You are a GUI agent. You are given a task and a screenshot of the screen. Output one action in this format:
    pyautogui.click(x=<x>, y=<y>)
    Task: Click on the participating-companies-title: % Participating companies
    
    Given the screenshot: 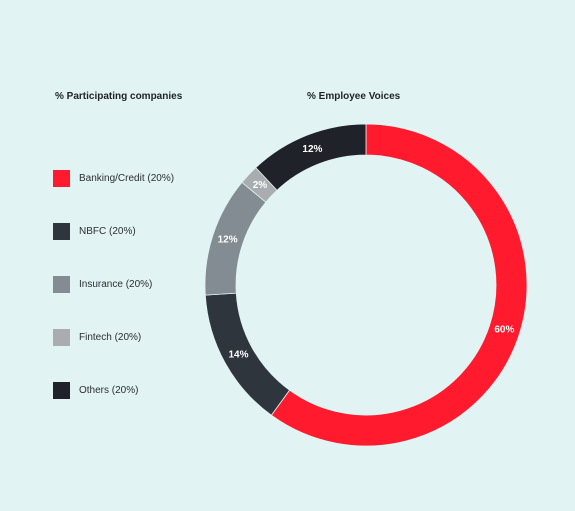 What is the action you would take?
    pyautogui.click(x=119, y=96)
    